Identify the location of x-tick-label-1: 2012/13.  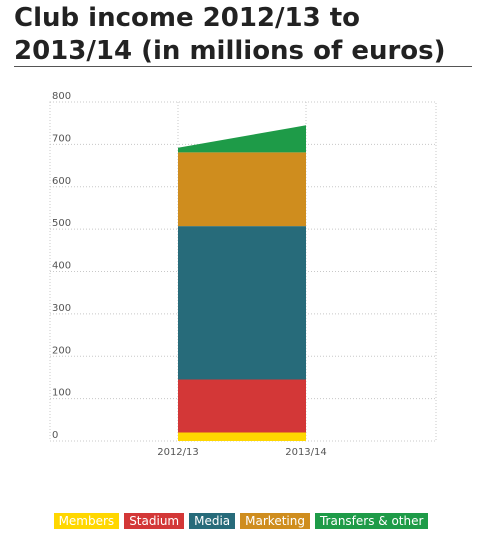
(178, 452).